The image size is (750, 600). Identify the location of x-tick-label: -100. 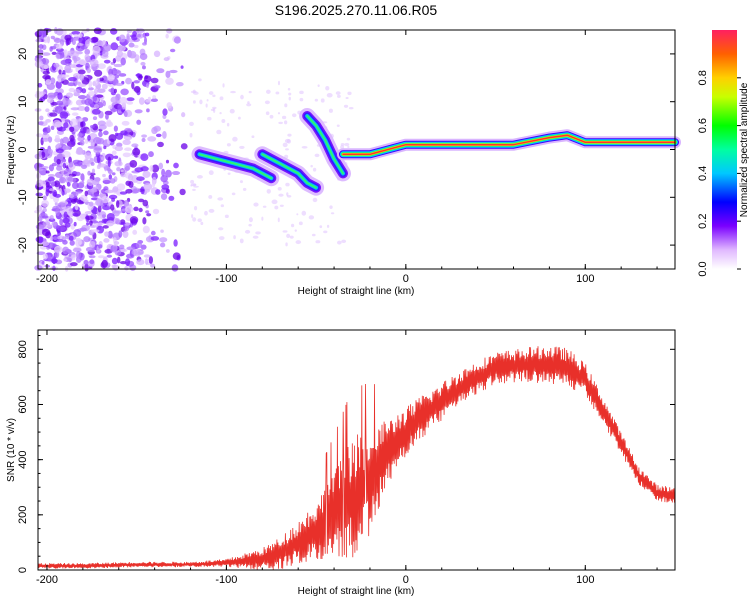
(226, 580).